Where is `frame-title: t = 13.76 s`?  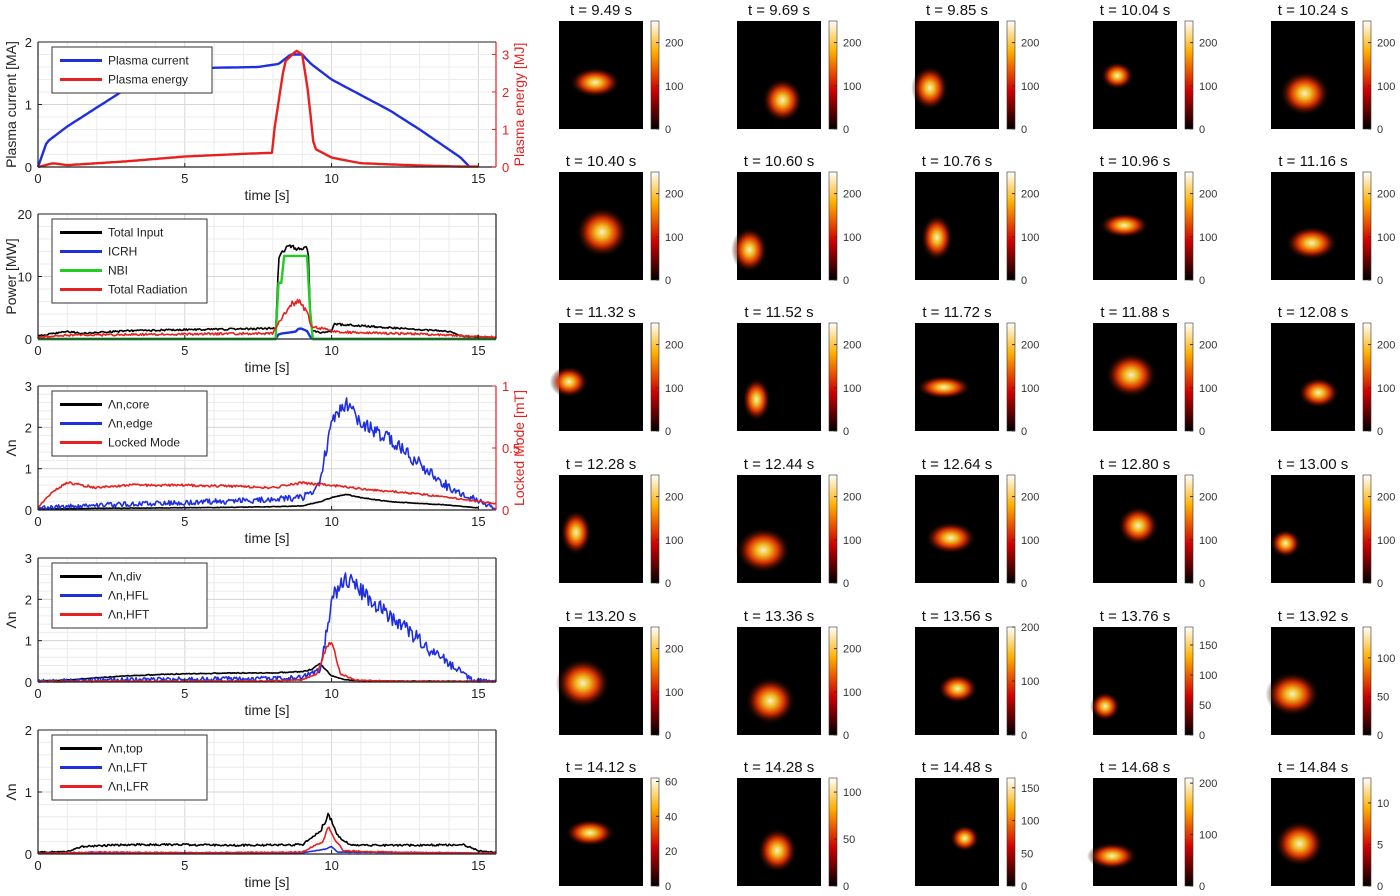 frame-title: t = 13.76 s is located at coordinates (1135, 616).